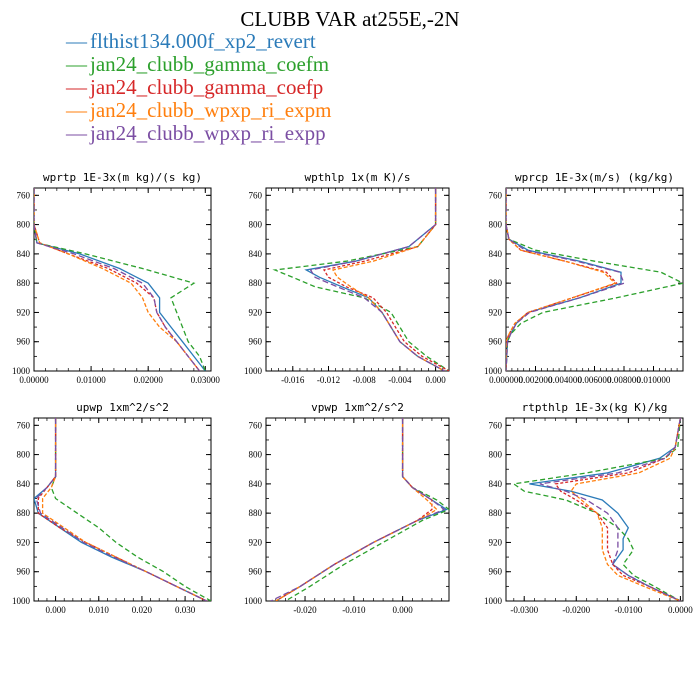 Image resolution: width=700 pixels, height=700 pixels. I want to click on x-tick-label: 0.000, so click(403, 610).